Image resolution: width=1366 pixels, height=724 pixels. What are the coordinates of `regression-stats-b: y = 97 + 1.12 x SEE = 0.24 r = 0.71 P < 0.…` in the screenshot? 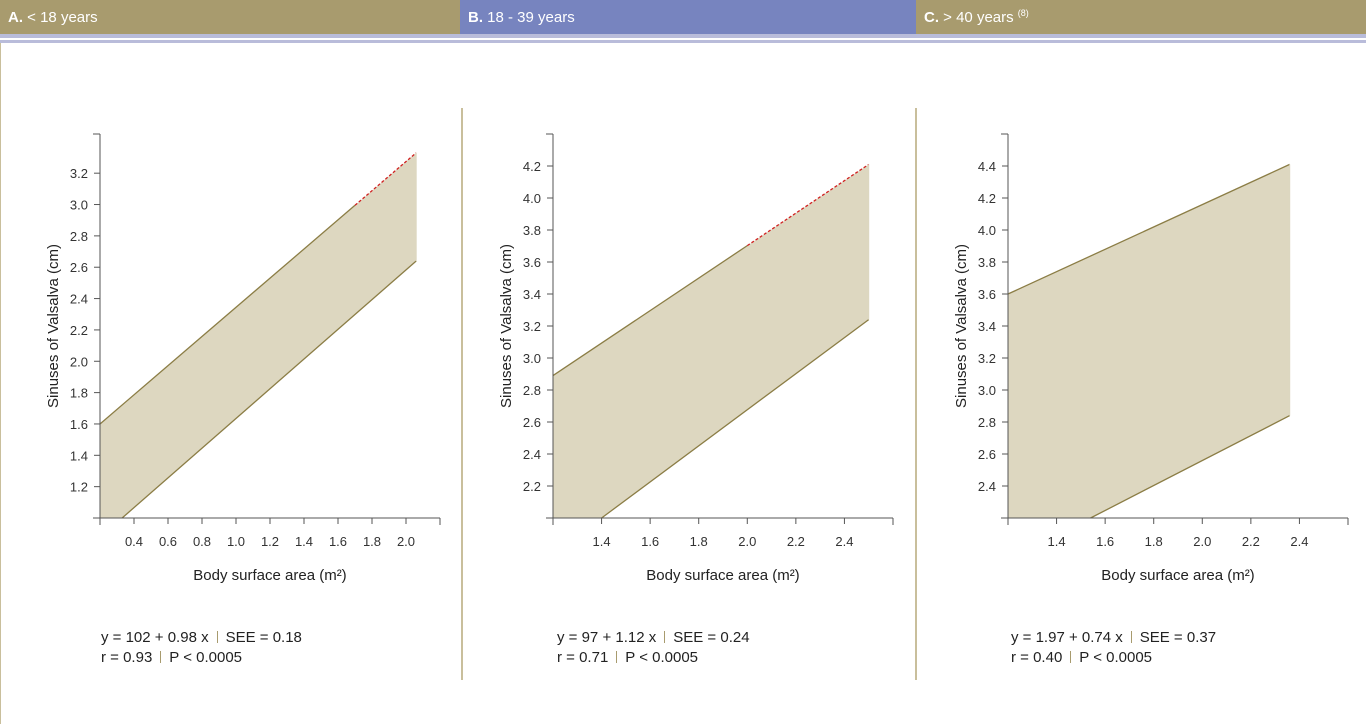 It's located at (653, 648).